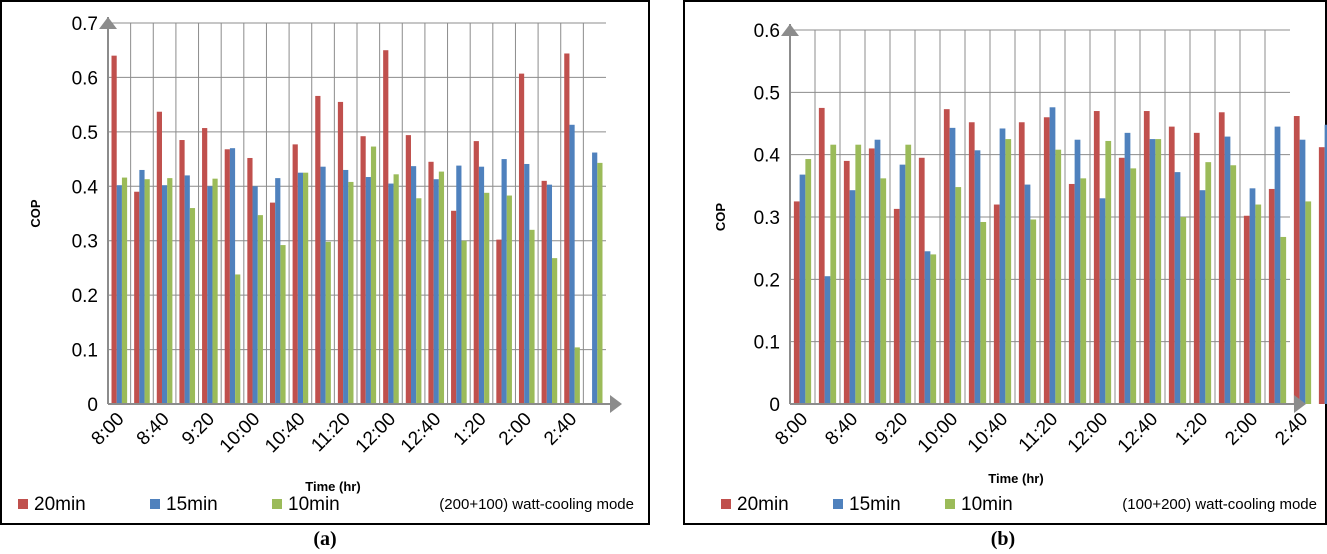  I want to click on legend-20min-label: 20min, so click(763, 504).